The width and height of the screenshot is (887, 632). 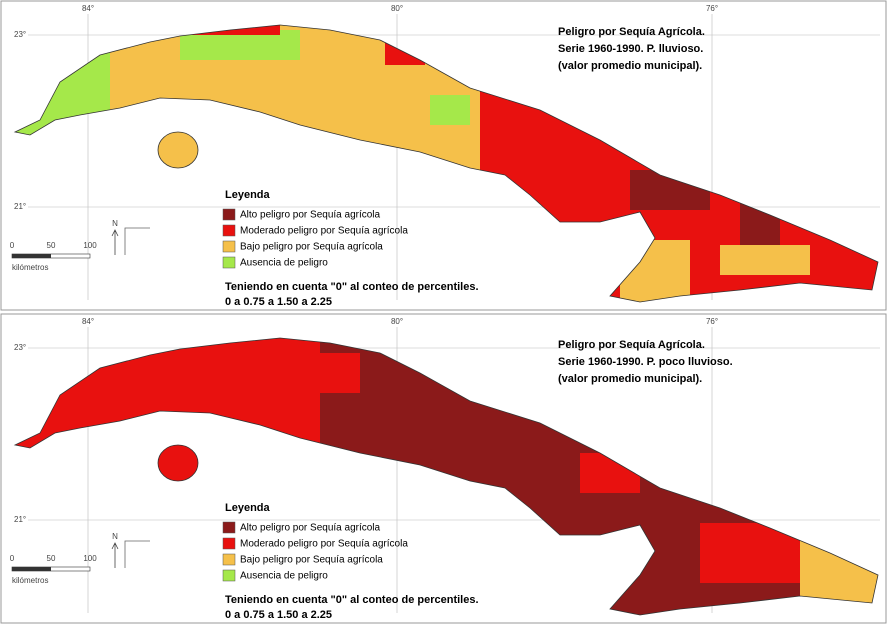 I want to click on map-title: Serie 1960-1990. P. poco lluvioso., so click(x=645, y=362).